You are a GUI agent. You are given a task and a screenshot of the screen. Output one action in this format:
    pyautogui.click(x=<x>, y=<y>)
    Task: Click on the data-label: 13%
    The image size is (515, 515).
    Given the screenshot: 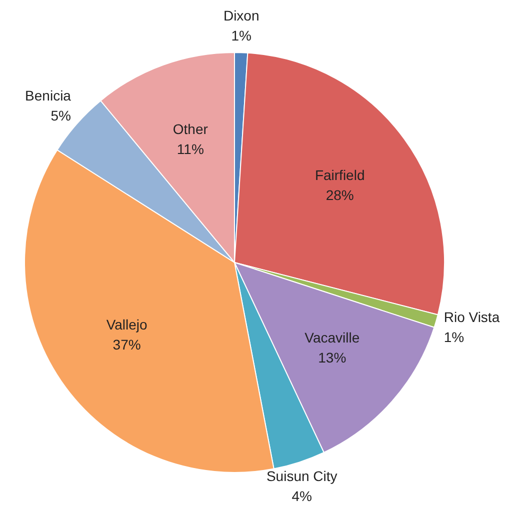 What is the action you would take?
    pyautogui.click(x=332, y=357)
    